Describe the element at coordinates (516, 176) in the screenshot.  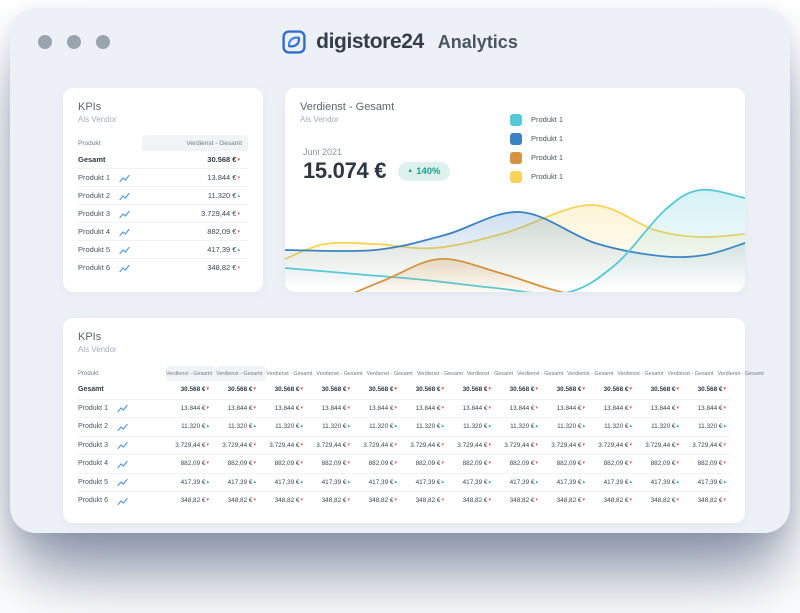
I see `legend-swatch-icon` at that location.